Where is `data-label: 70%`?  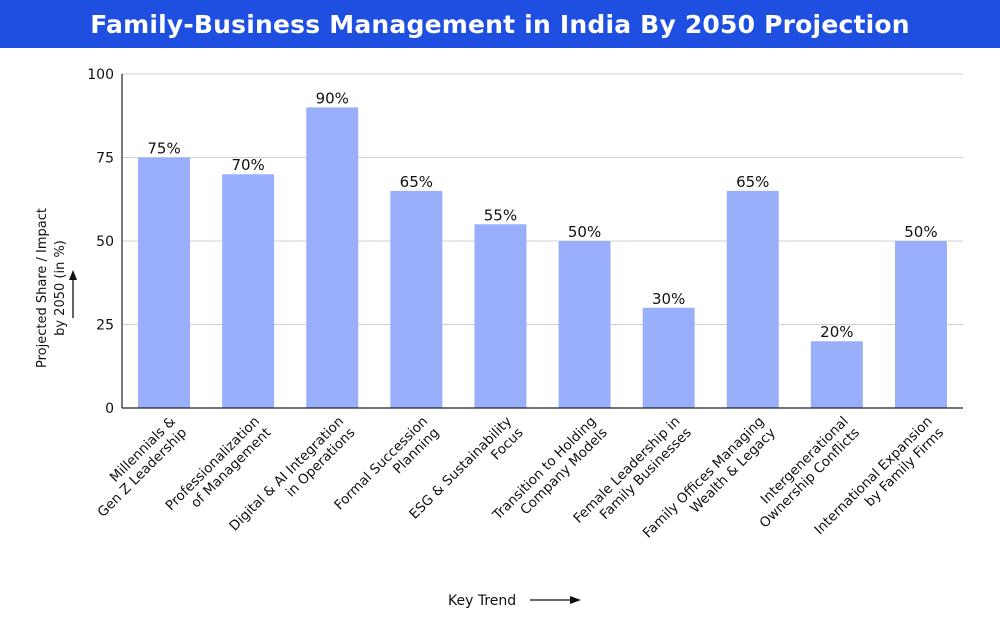 data-label: 70% is located at coordinates (247, 165).